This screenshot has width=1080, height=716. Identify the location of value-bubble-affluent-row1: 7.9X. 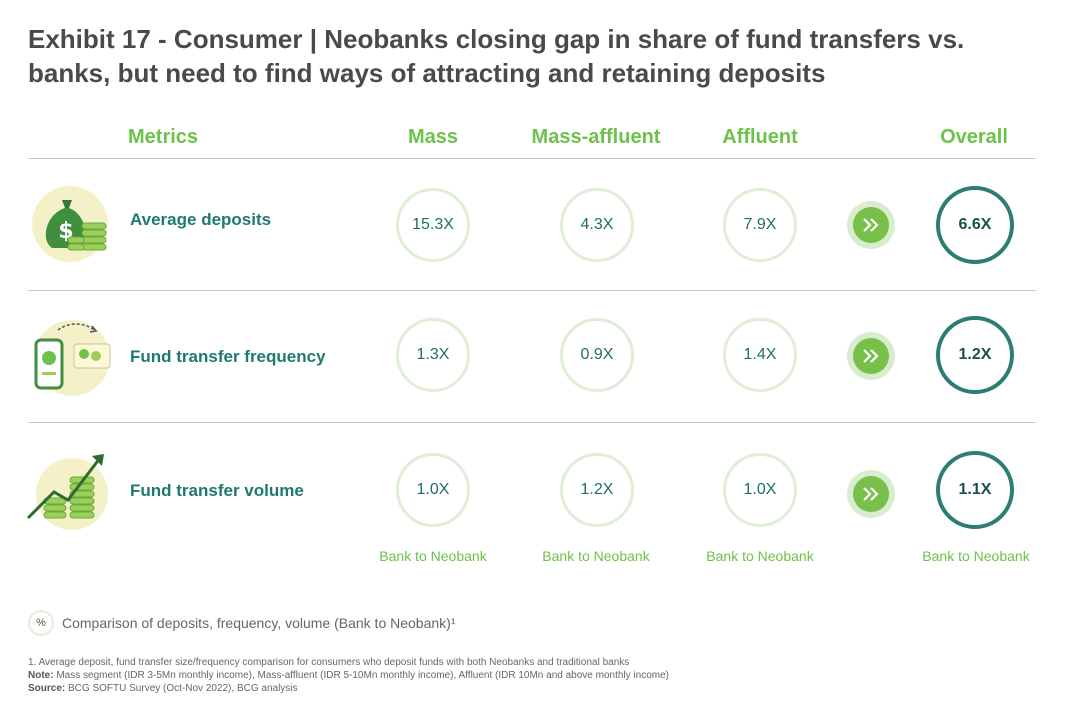
(760, 225).